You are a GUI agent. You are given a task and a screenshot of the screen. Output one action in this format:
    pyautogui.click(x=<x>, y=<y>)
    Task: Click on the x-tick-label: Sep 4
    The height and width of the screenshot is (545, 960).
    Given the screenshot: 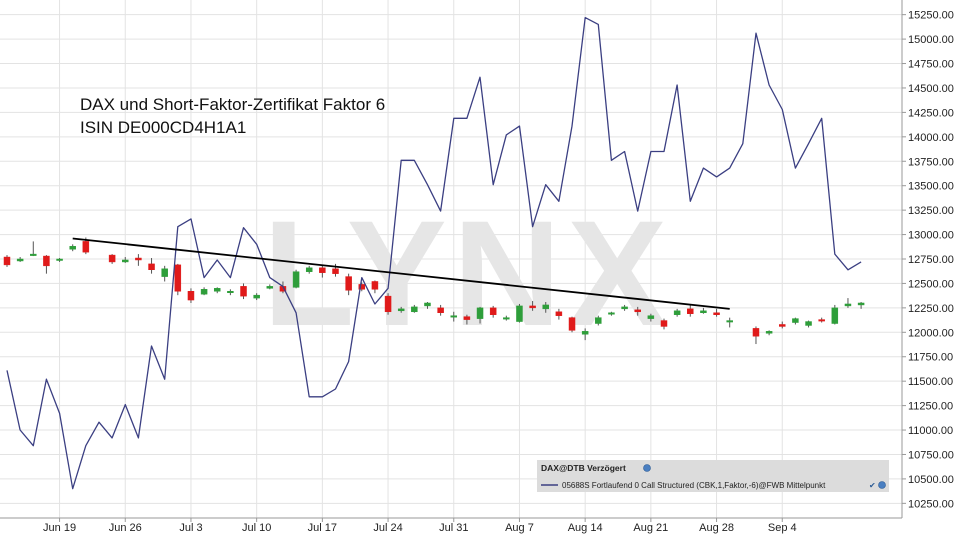 What is the action you would take?
    pyautogui.click(x=782, y=528)
    